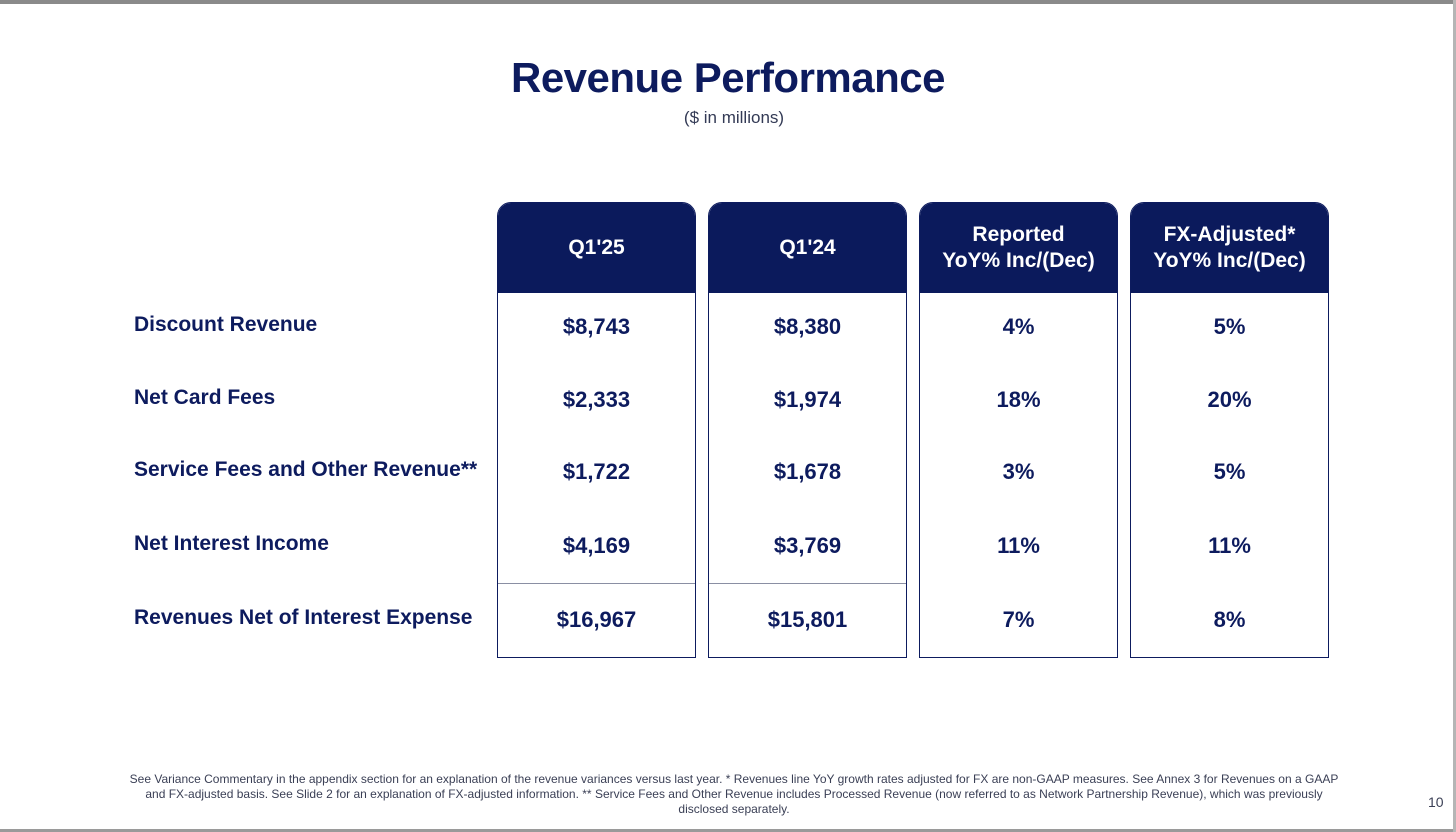 This screenshot has height=832, width=1456. I want to click on column-header-q1-24: Q1'24, so click(807, 248).